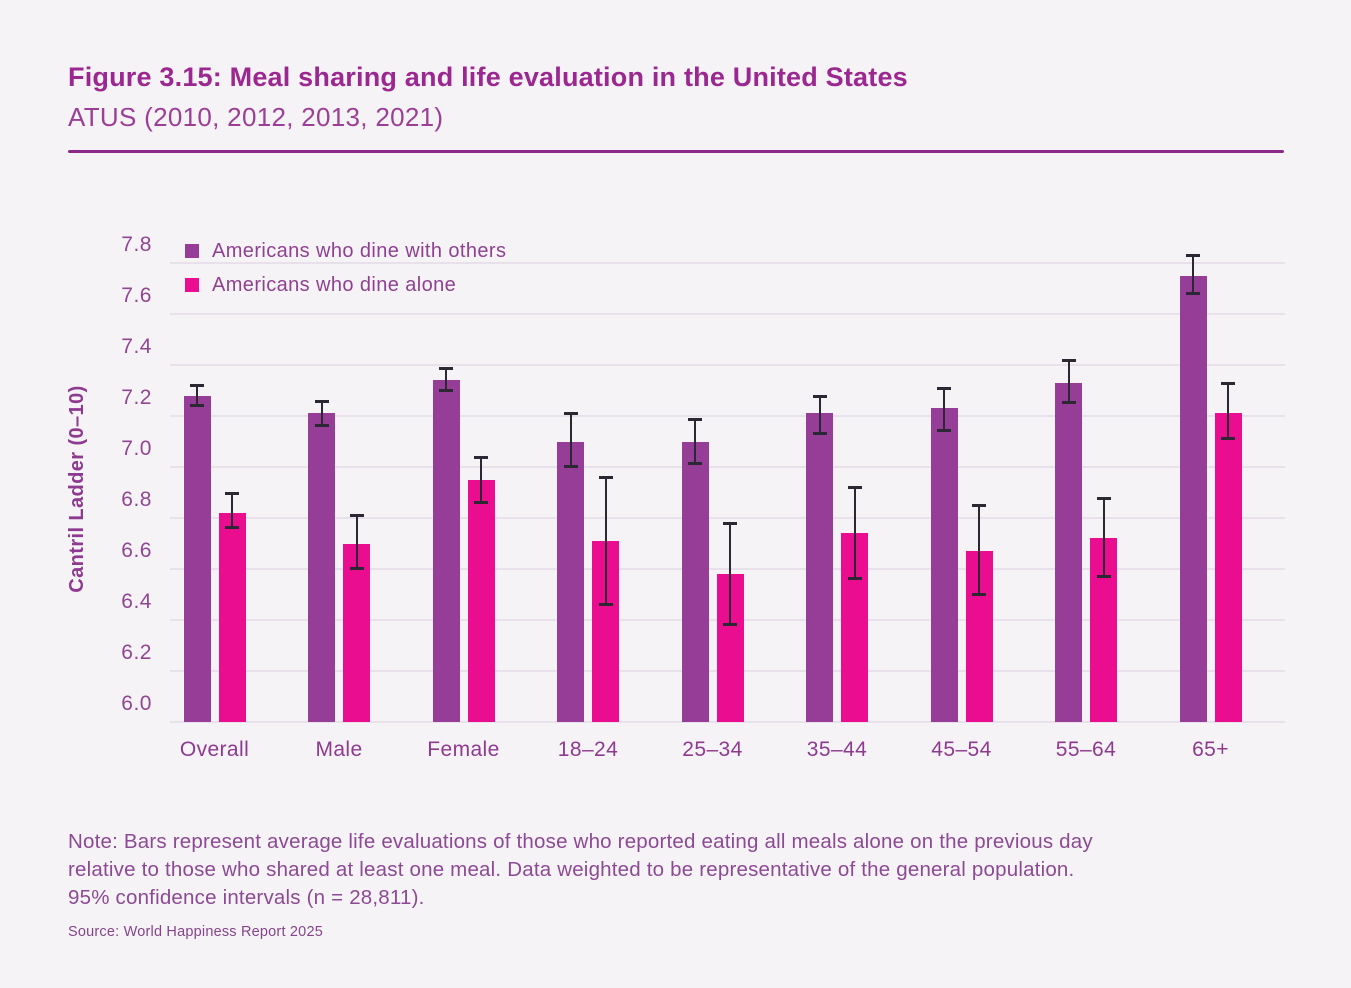  Describe the element at coordinates (246, 897) in the screenshot. I see `figure-note-line-3: 95% confidence intervals (n = 28,811).` at that location.